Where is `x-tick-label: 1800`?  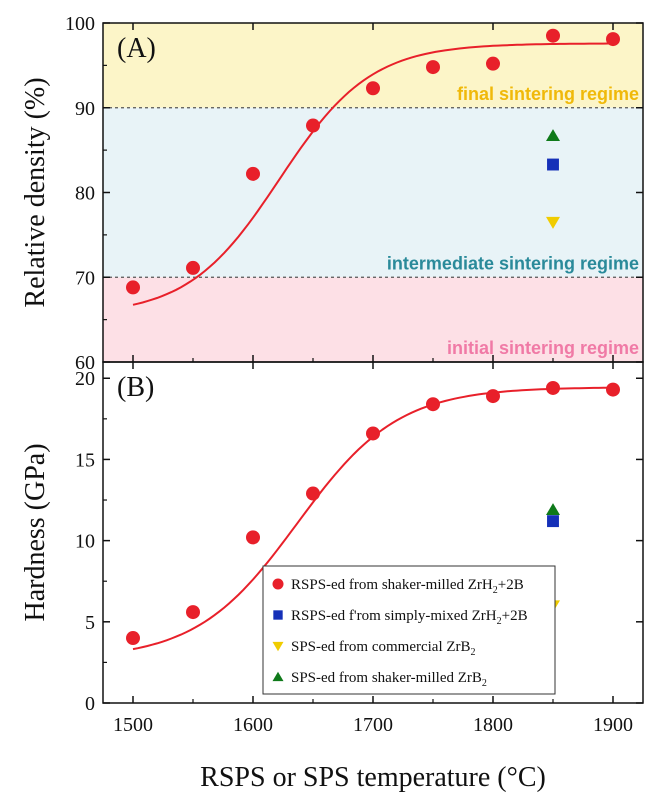 x-tick-label: 1800 is located at coordinates (493, 725).